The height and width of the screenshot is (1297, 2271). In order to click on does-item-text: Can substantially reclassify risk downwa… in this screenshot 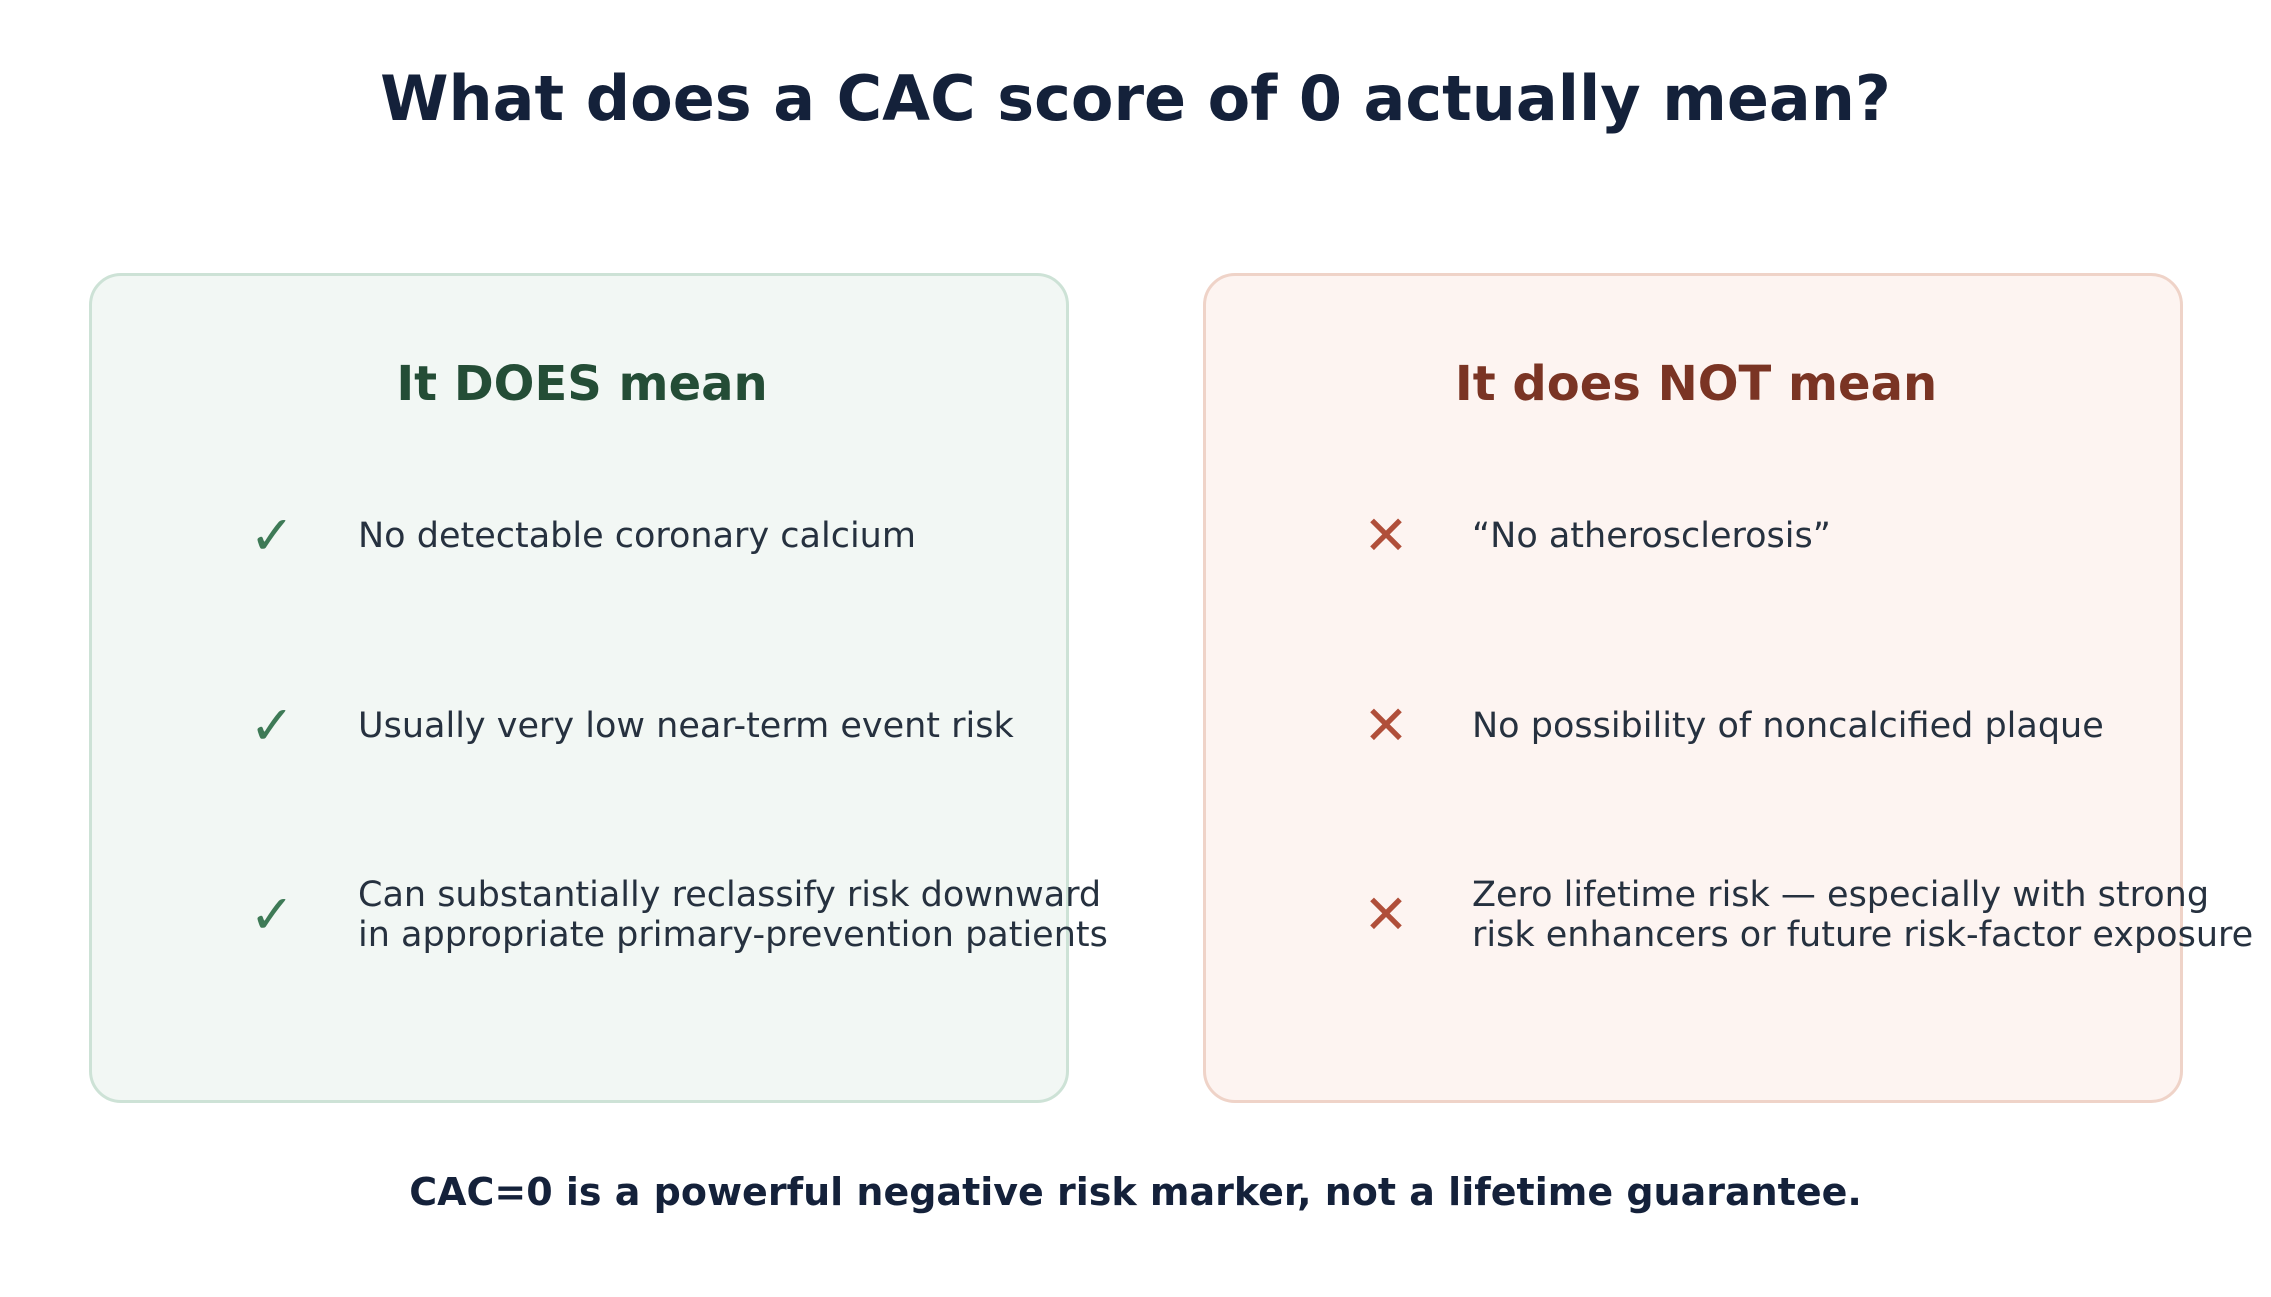, I will do `click(733, 915)`.